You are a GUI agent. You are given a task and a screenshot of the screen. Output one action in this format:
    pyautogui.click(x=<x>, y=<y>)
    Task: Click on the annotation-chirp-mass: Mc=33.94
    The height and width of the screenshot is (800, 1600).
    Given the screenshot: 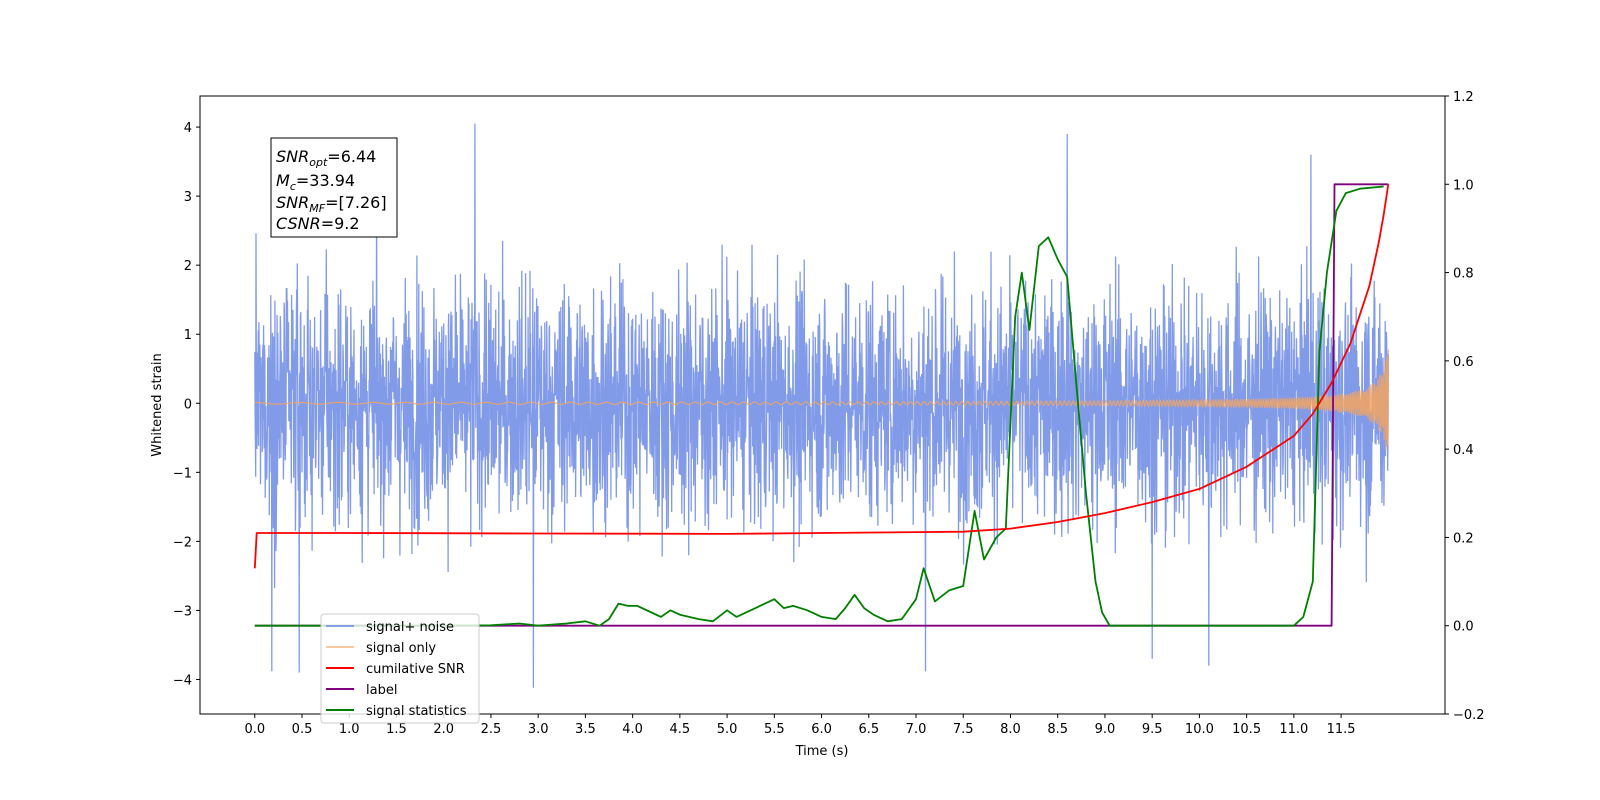 What is the action you would take?
    pyautogui.click(x=315, y=182)
    